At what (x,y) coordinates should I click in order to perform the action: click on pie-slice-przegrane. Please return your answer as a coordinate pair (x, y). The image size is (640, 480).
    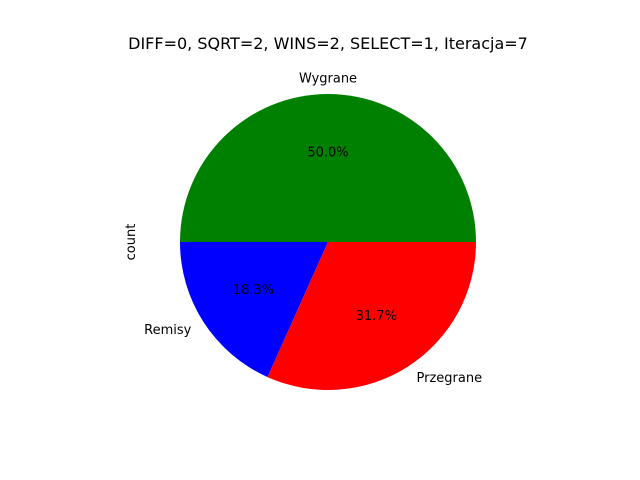
    Looking at the image, I should click on (371, 316).